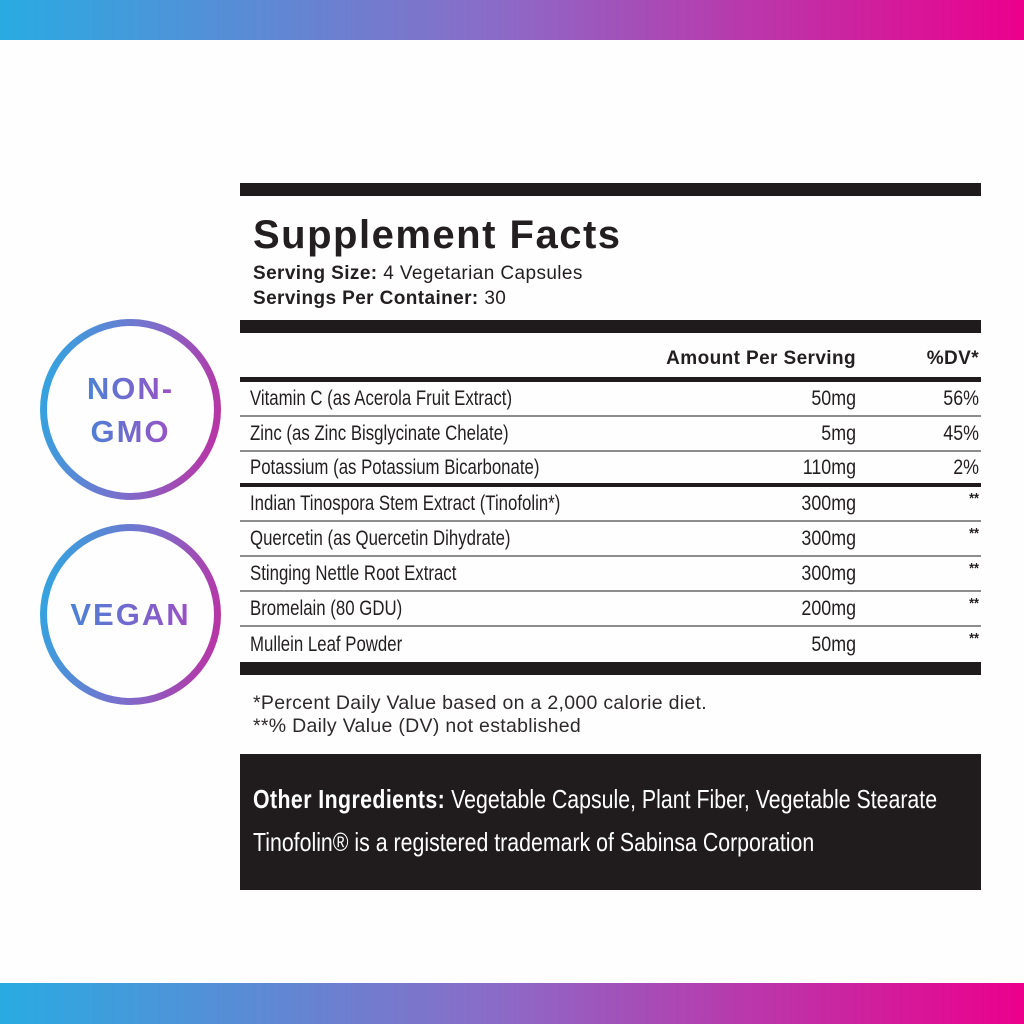  What do you see at coordinates (326, 608) in the screenshot?
I see `nutrient-name: Bromelain (80 GDU)` at bounding box center [326, 608].